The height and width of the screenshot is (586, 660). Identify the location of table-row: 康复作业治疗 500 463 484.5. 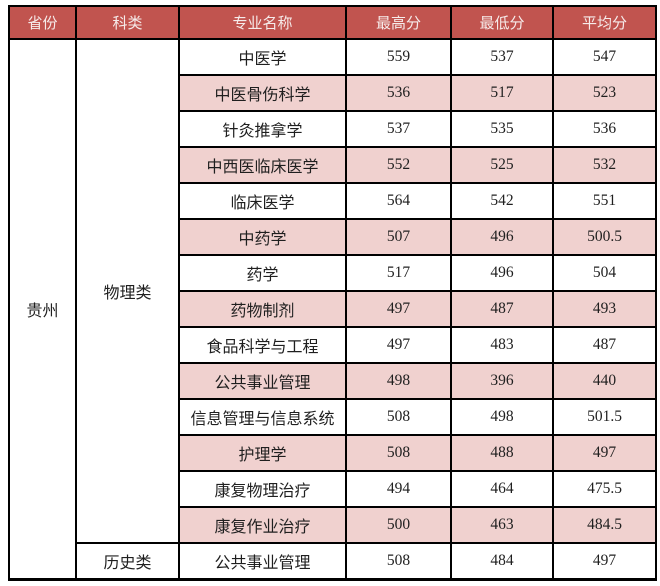
(333, 525).